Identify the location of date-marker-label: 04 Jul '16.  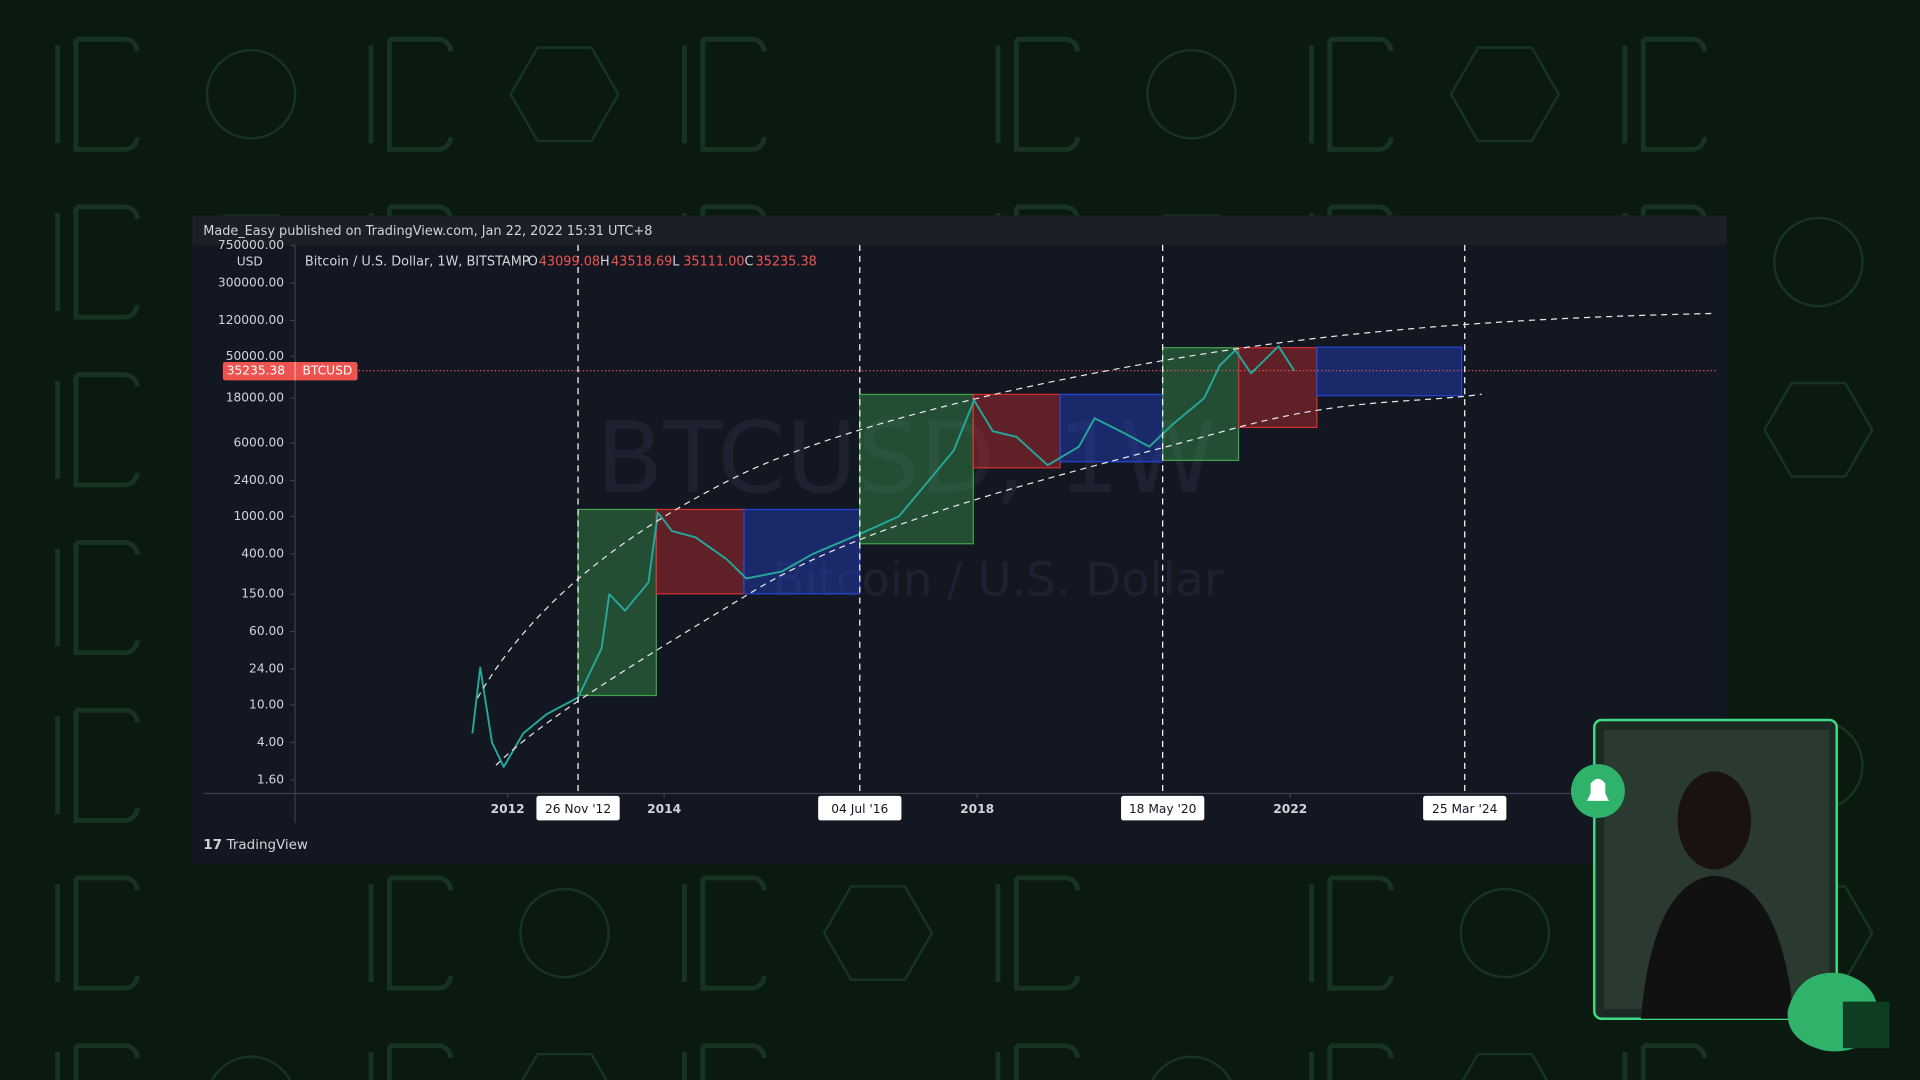
(859, 809).